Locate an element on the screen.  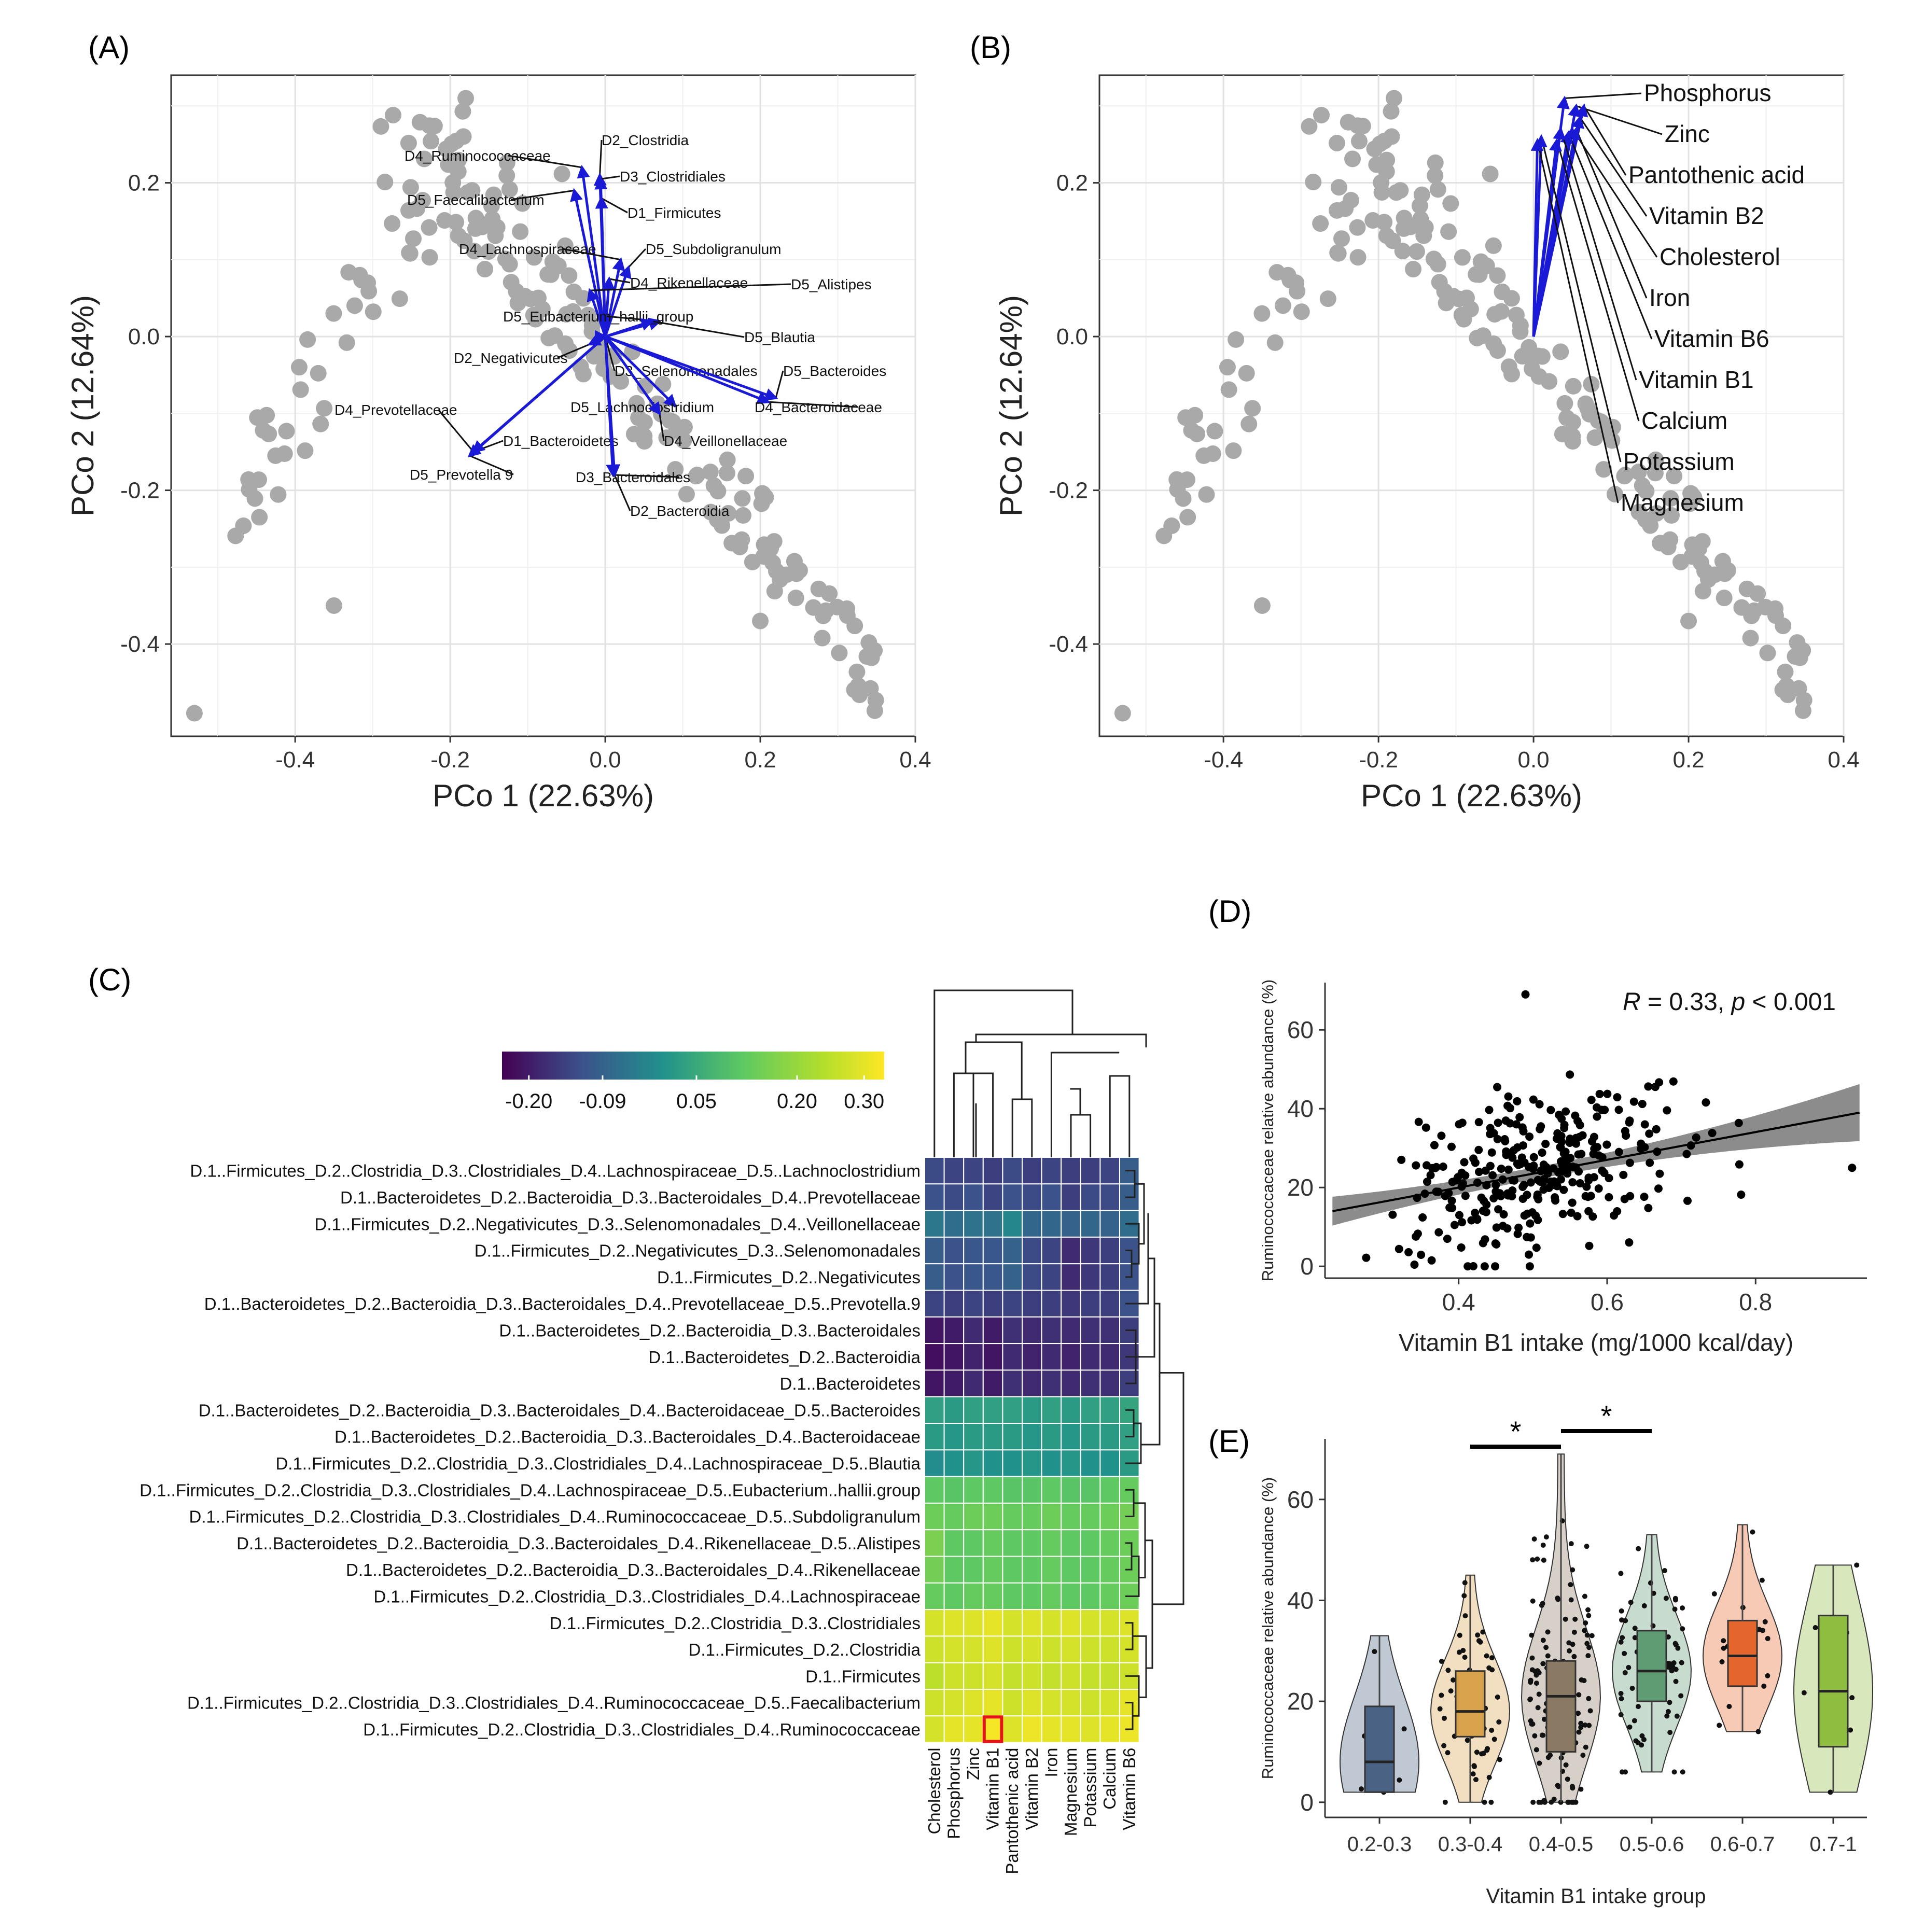
x-axis-title: Vitamin B1 intake (mg/1000 kcal/day) is located at coordinates (1596, 1342).